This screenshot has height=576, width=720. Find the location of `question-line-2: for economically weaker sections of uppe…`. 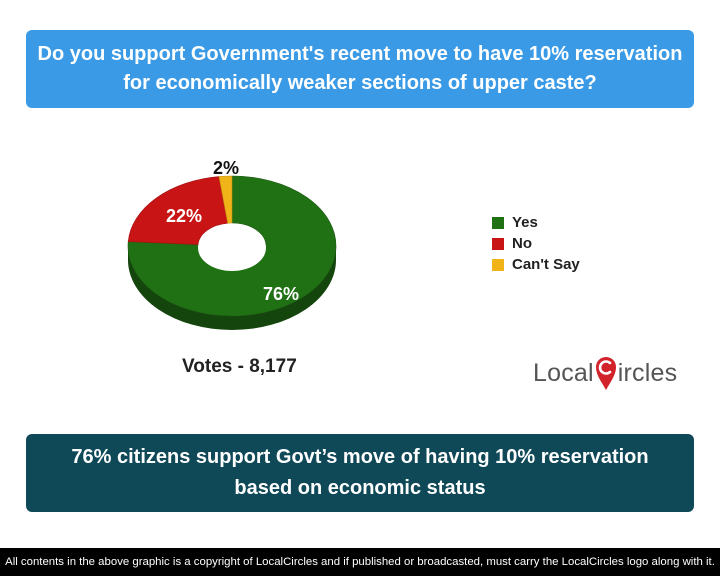

question-line-2: for economically weaker sections of uppe… is located at coordinates (360, 83).